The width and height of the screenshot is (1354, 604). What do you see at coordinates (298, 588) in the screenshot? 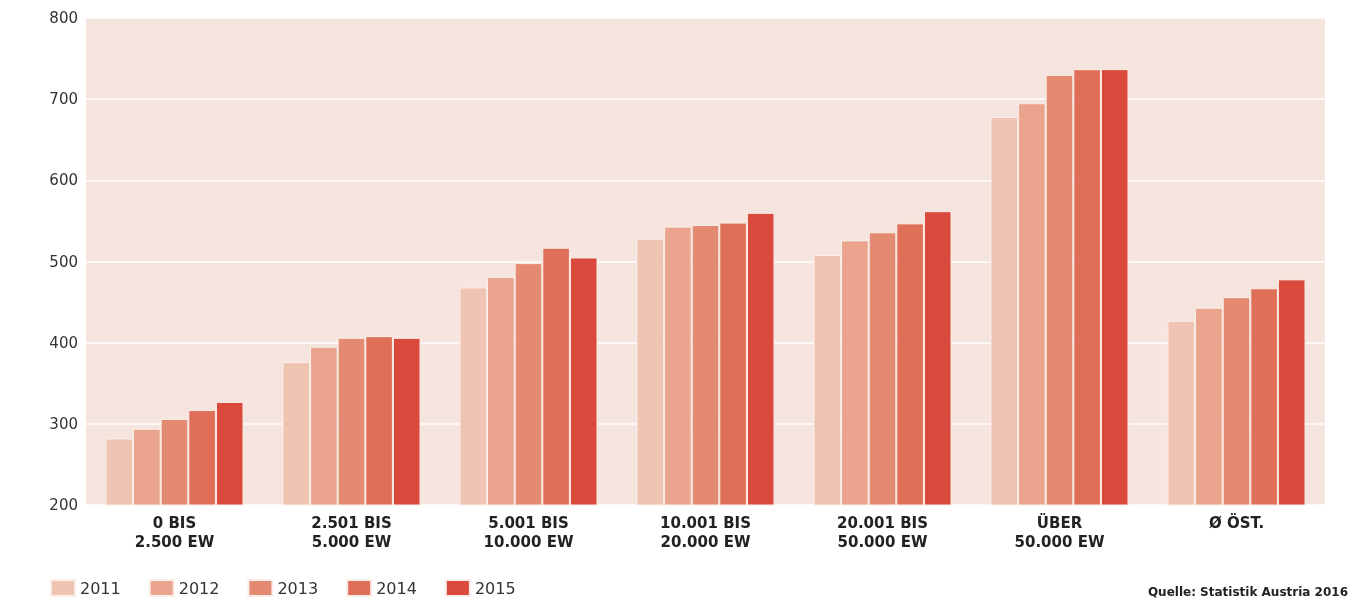
I see `legend-label: 2013` at bounding box center [298, 588].